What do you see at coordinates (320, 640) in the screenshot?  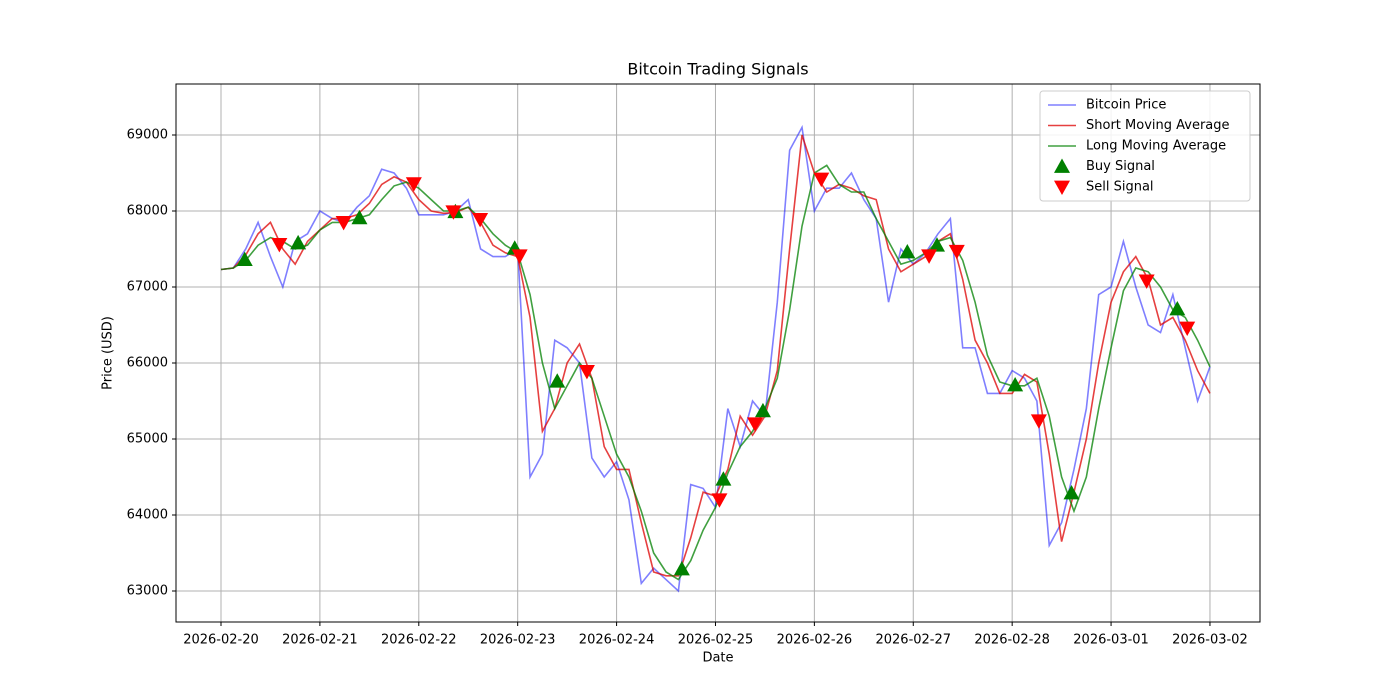 I see `x-tick-label: 2026-02-21` at bounding box center [320, 640].